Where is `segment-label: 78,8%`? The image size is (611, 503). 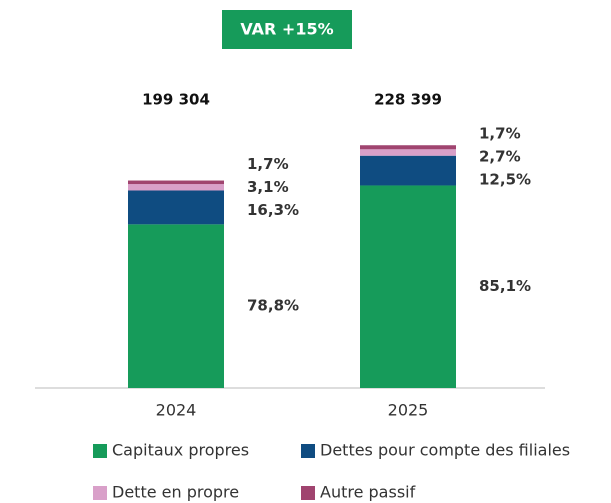
segment-label: 78,8% is located at coordinates (273, 306).